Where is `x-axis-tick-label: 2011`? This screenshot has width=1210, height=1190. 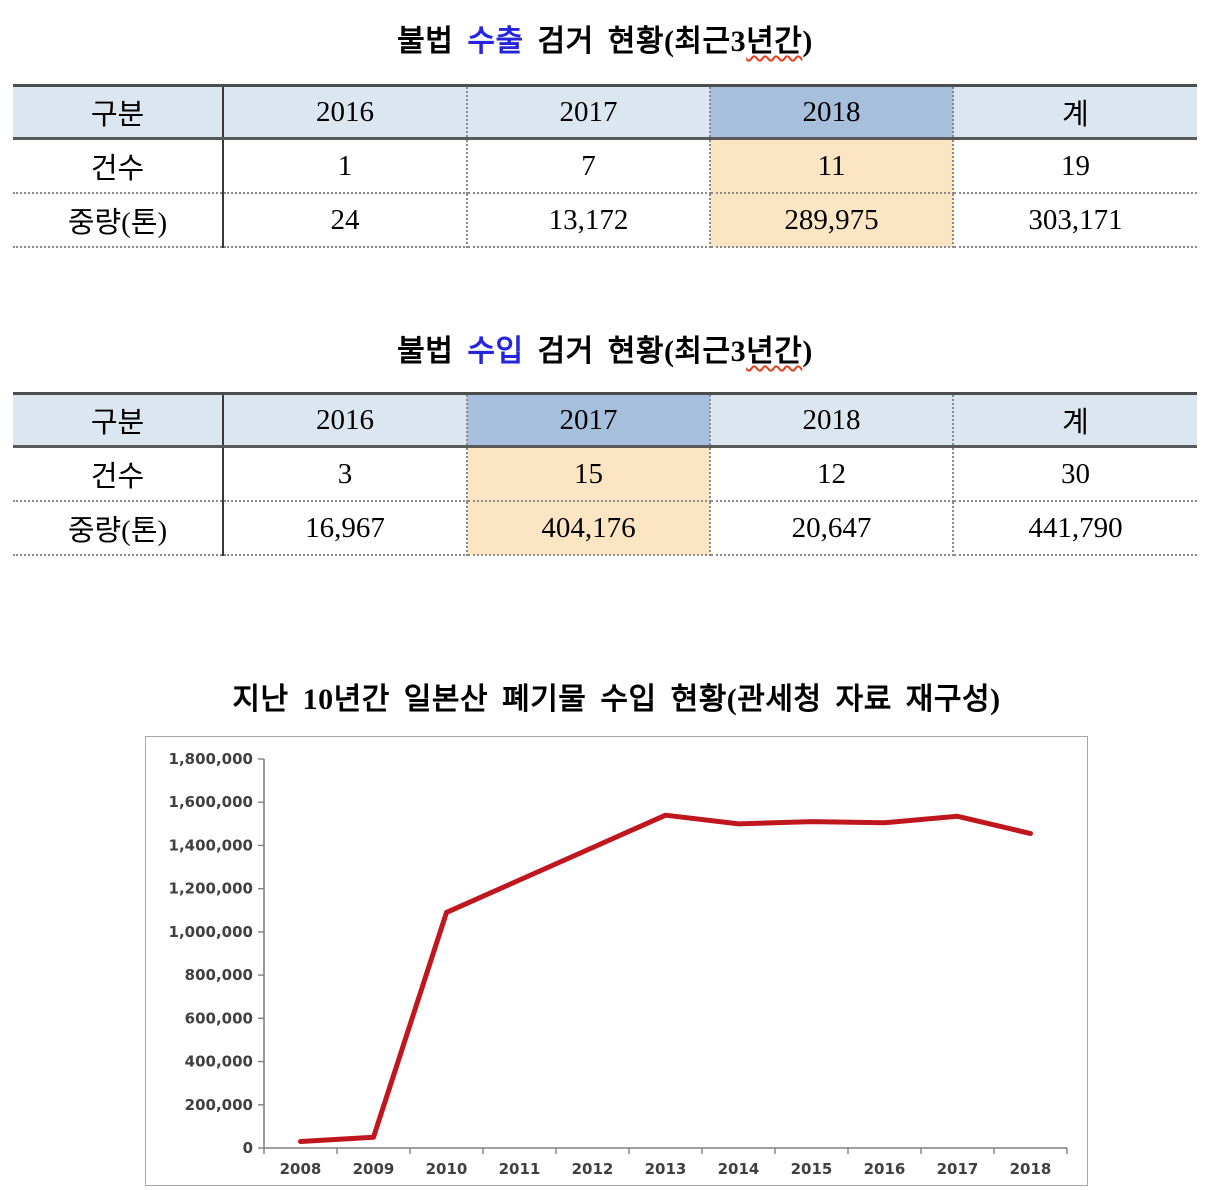 x-axis-tick-label: 2011 is located at coordinates (520, 1169).